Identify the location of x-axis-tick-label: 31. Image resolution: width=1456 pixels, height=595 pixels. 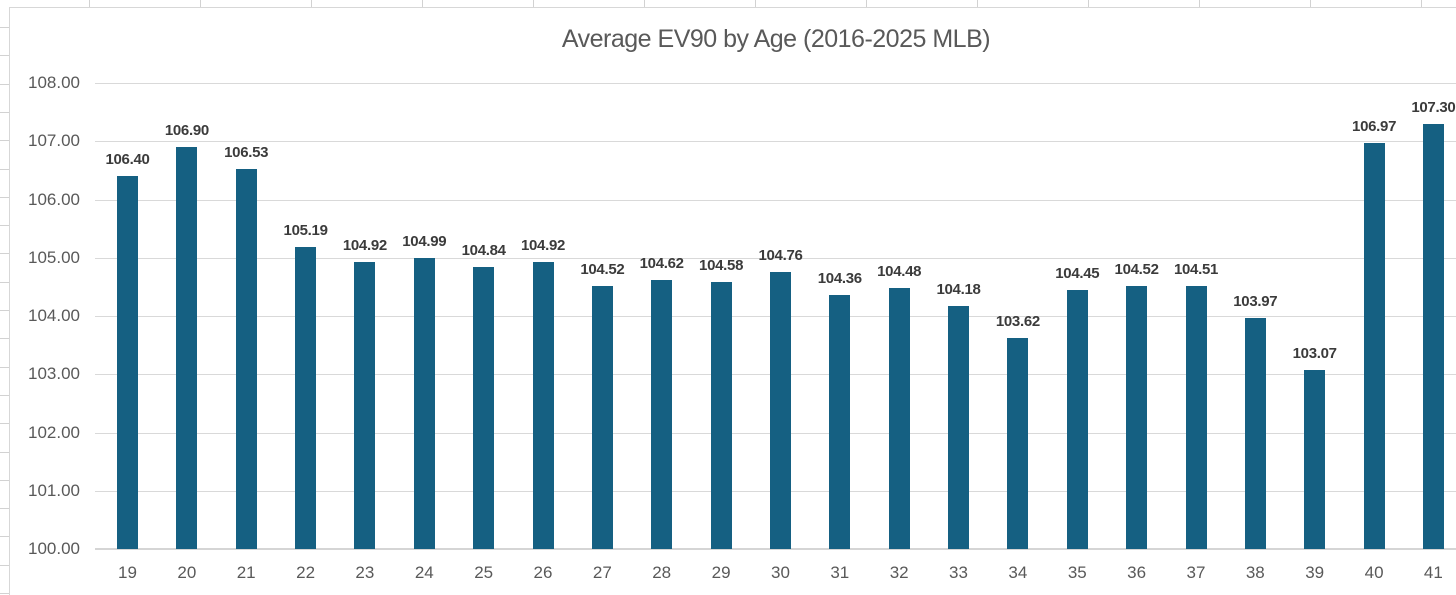
(840, 572).